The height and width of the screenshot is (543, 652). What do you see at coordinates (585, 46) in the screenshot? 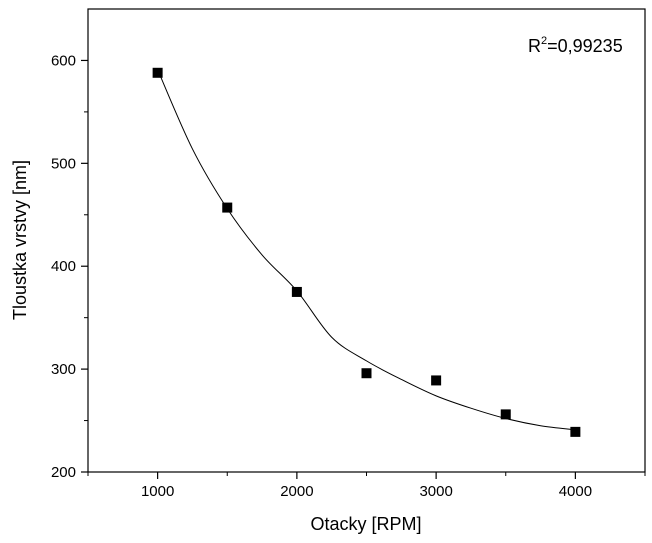
I see `r-squared-value: =0,99235` at bounding box center [585, 46].